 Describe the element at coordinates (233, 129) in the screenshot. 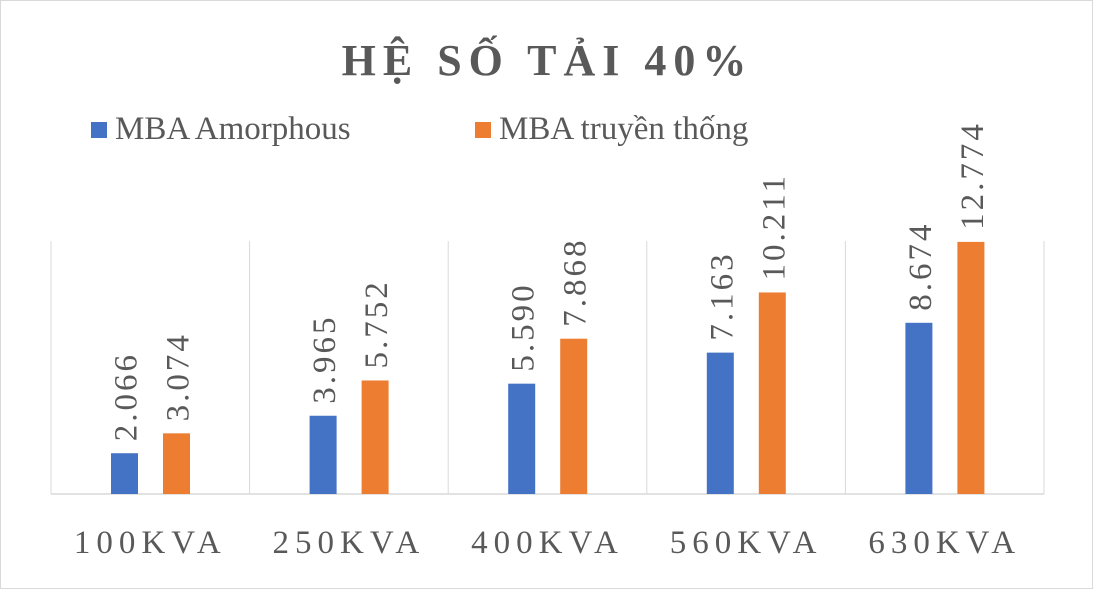

I see `legend-label-amorphous: MBA Amorphous` at that location.